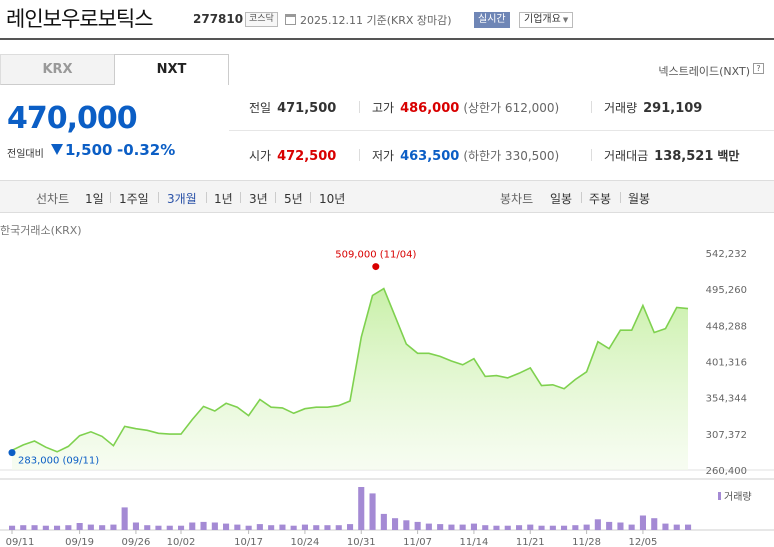 The image size is (774, 547). Describe the element at coordinates (57, 149) in the screenshot. I see `down-arrow-icon` at that location.